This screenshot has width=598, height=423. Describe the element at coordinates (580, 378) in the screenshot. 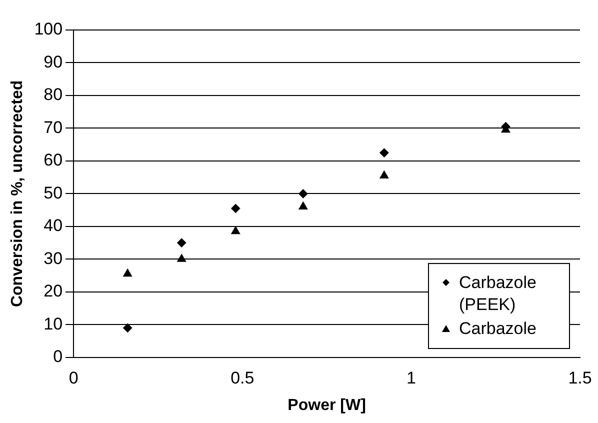

I see `x-tick-label: 1.5` at that location.